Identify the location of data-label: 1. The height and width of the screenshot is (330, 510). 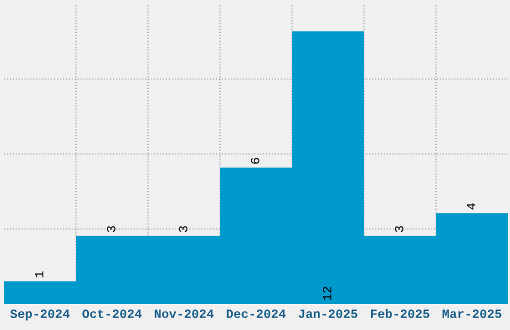
(39, 274).